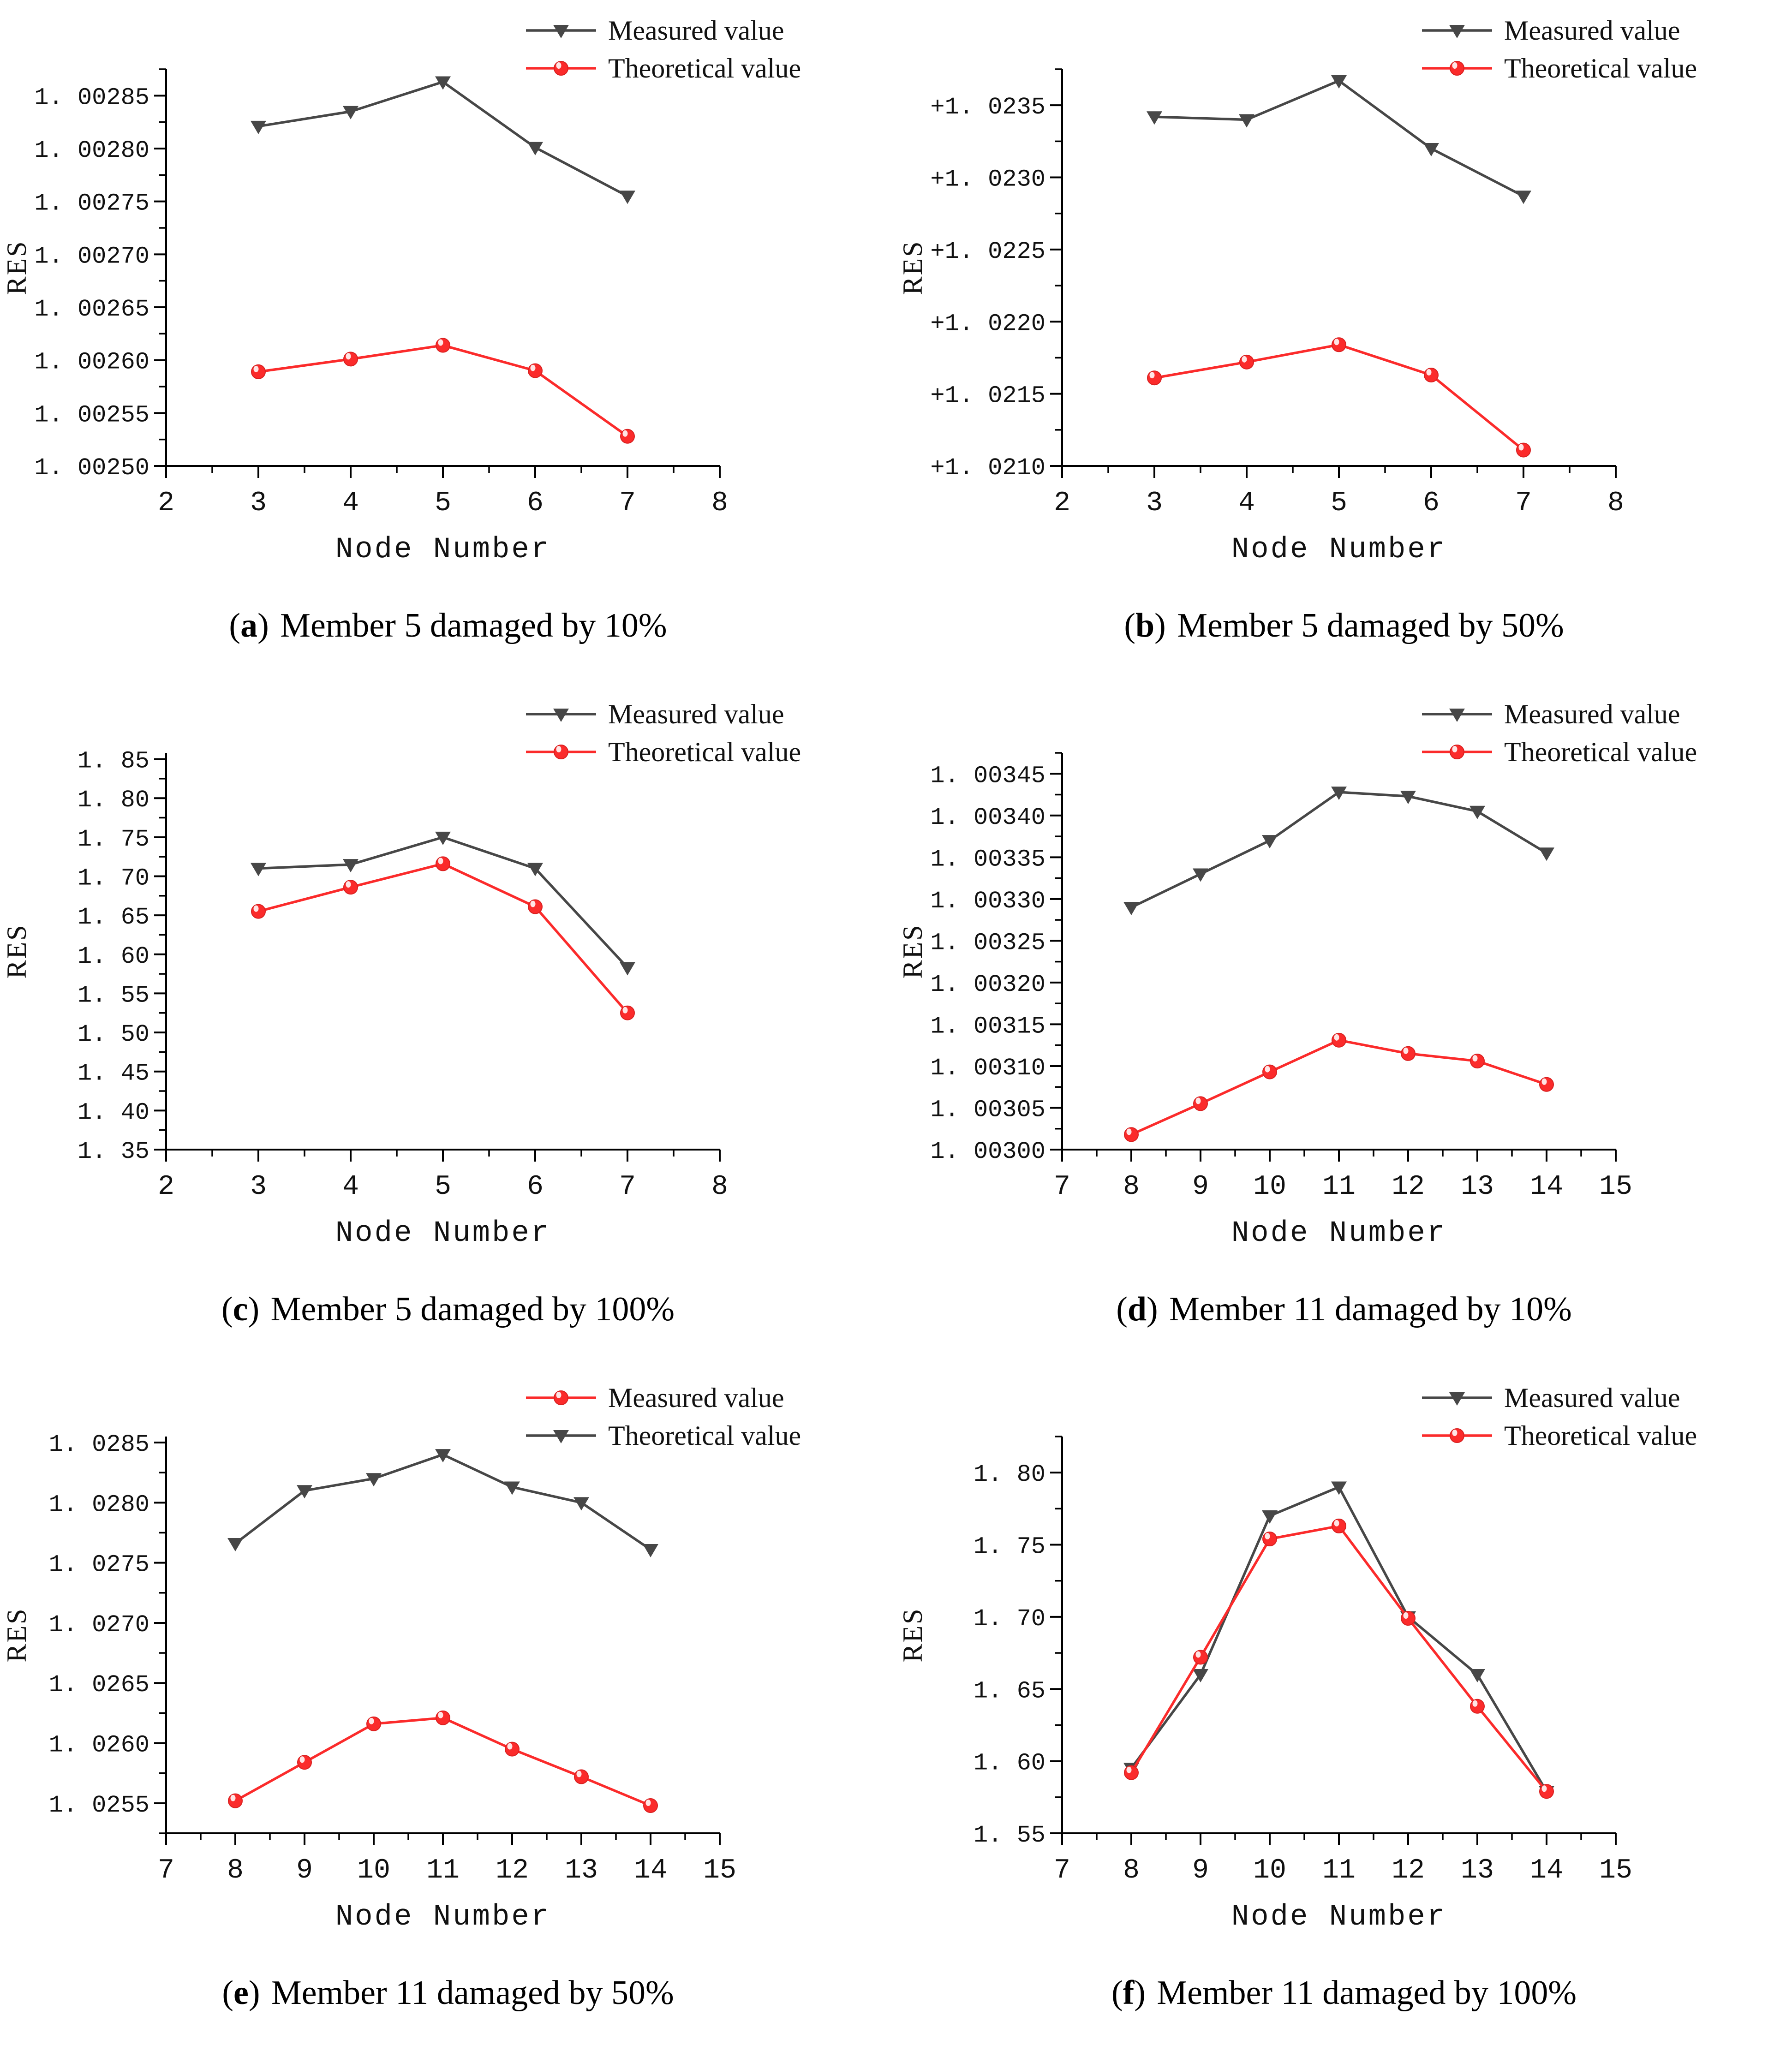 The image size is (1792, 2051). What do you see at coordinates (1160, 626) in the screenshot?
I see `caption-close-paren: )` at bounding box center [1160, 626].